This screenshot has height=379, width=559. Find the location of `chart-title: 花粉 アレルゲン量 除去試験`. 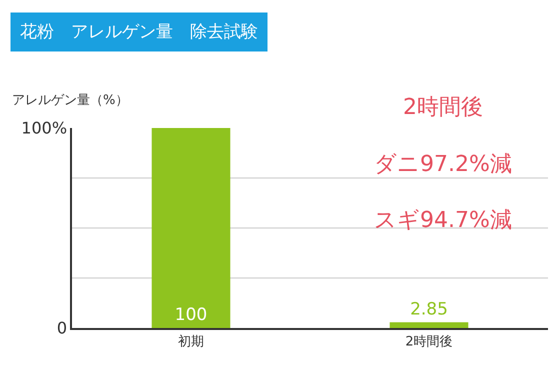

chart-title: 花粉 アレルゲン量 除去試験 is located at coordinates (139, 32).